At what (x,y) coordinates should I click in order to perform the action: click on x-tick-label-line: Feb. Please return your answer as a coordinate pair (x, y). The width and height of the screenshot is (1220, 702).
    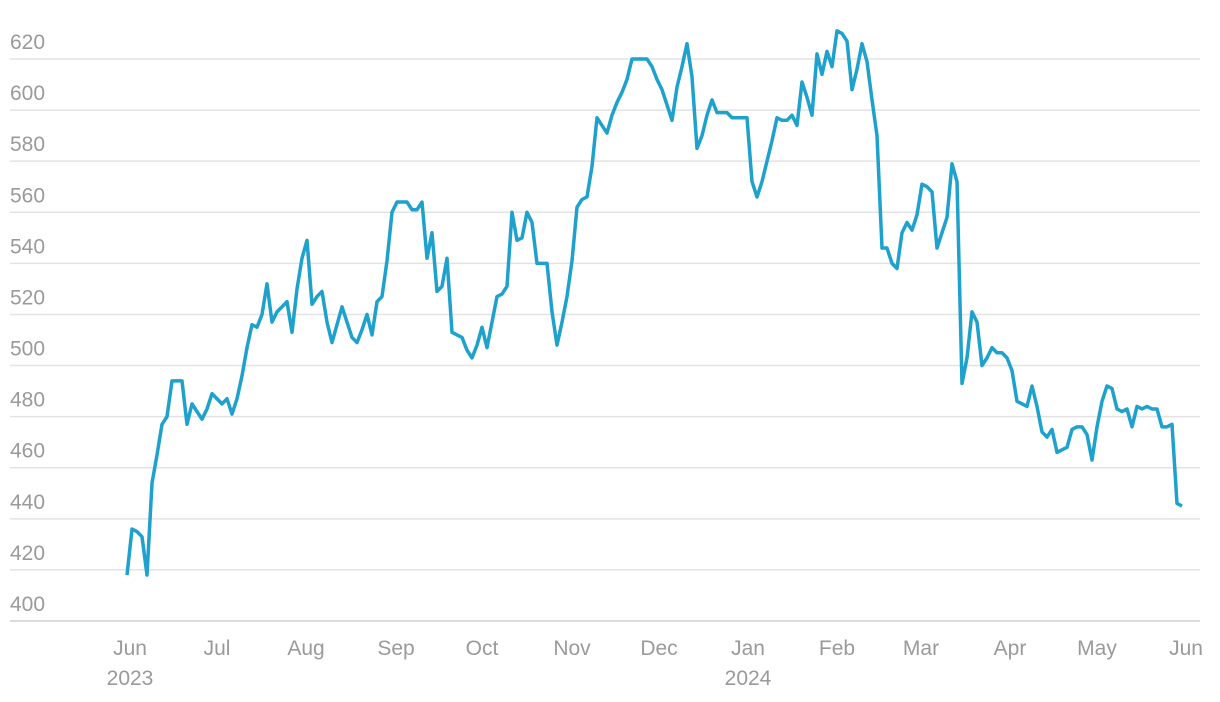
    Looking at the image, I should click on (837, 648).